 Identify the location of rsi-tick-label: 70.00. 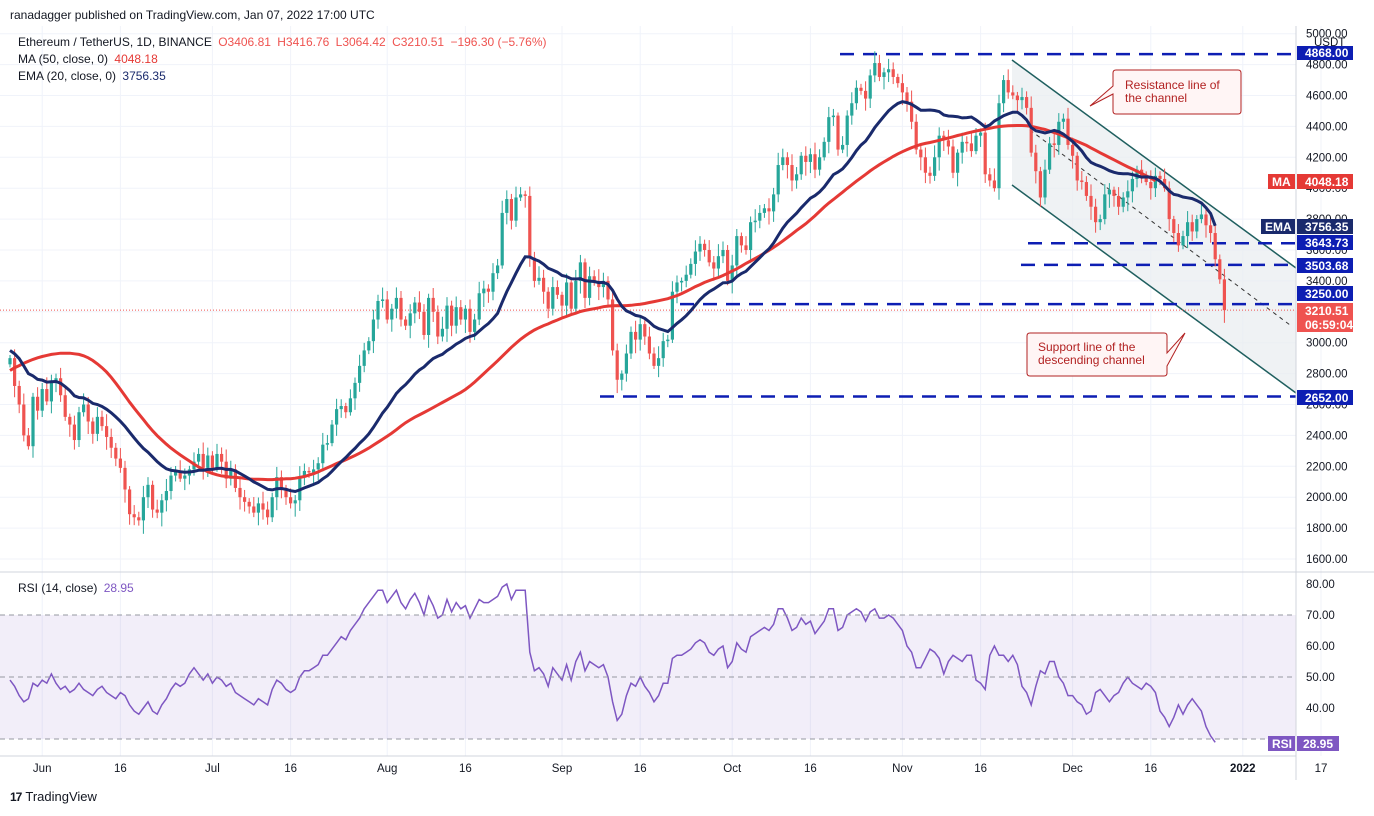
(1320, 616).